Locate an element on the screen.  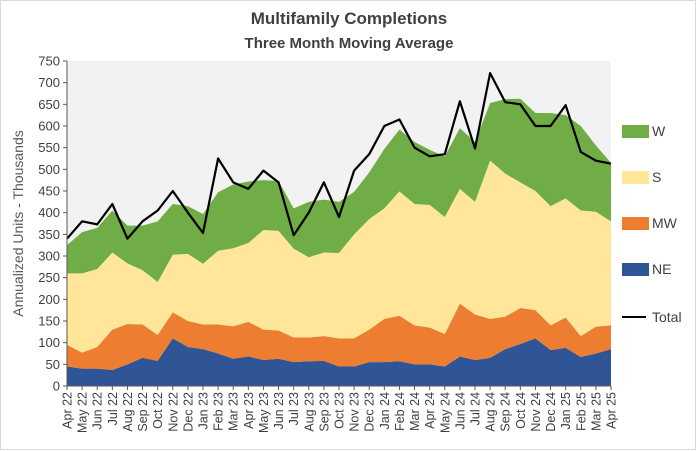
x-tick-label: Oct 23 is located at coordinates (340, 410).